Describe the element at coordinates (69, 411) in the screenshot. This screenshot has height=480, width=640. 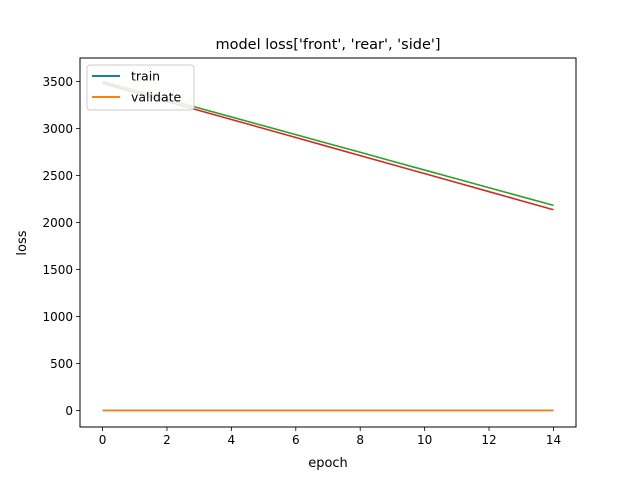
I see `y-tick-label: 0` at that location.